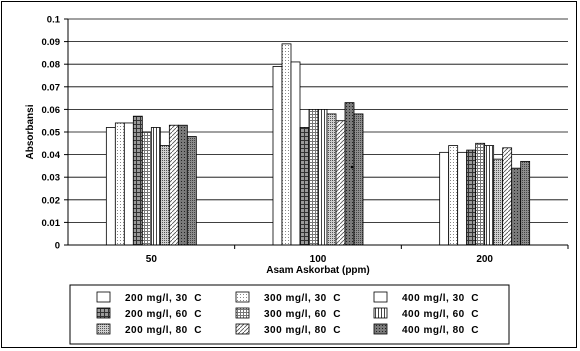  I want to click on x-category-label: 50, so click(152, 259).